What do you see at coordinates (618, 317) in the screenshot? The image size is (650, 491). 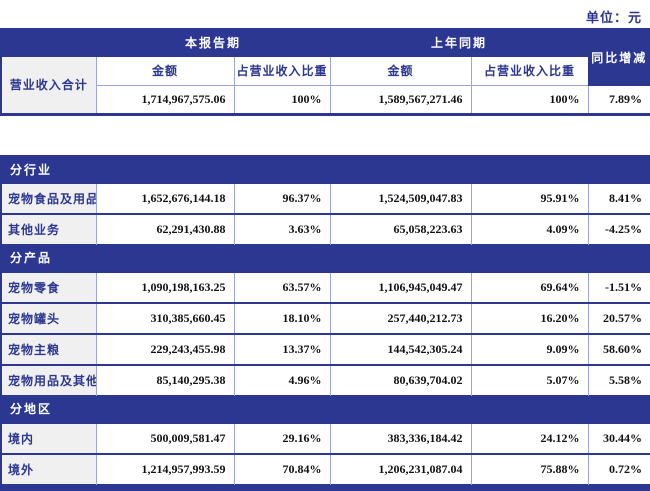 I see `yoy-value: 20.57%` at bounding box center [618, 317].